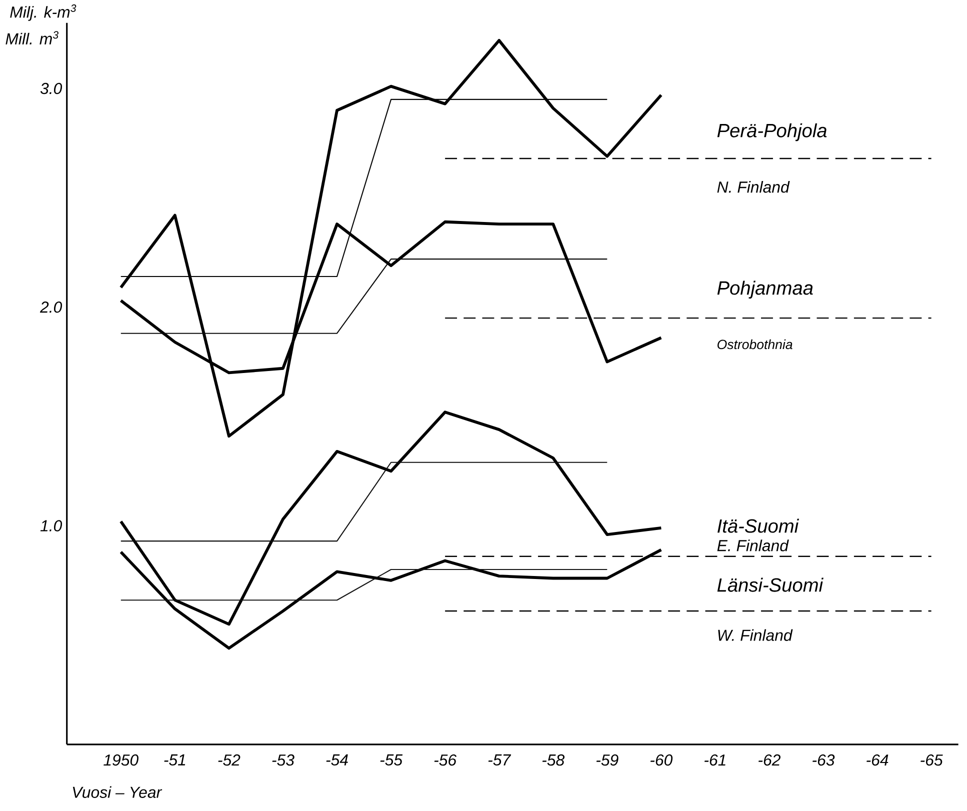 The height and width of the screenshot is (811, 967). Describe the element at coordinates (759, 526) in the screenshot. I see `annotation: Itä-Suomi` at that location.